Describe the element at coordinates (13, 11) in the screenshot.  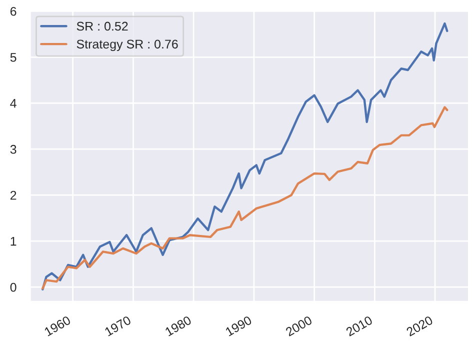
I see `y-tick-label: 6` at that location.